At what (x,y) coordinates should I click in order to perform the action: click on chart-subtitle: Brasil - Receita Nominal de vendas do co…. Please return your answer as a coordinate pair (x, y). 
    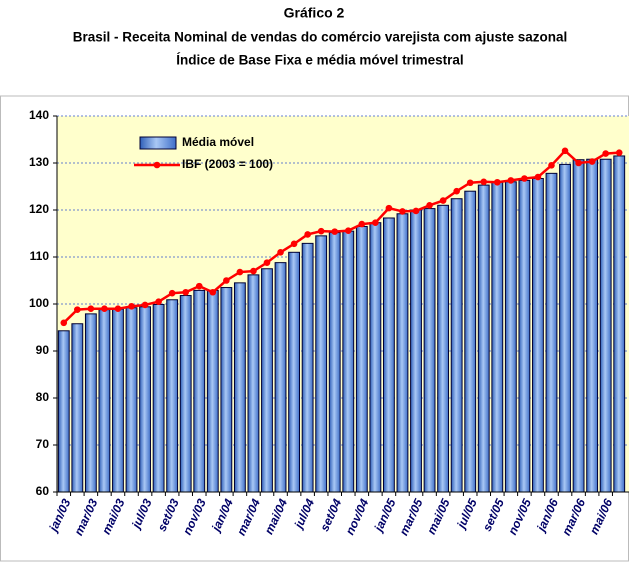
    Looking at the image, I should click on (320, 37).